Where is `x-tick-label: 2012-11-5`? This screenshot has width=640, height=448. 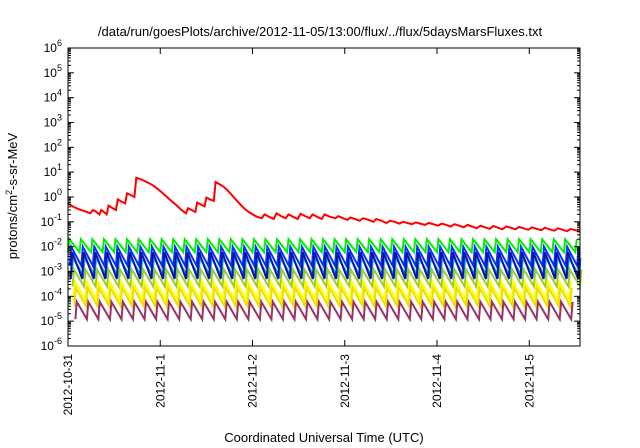 x-tick-label: 2012-11-5 is located at coordinates (529, 381).